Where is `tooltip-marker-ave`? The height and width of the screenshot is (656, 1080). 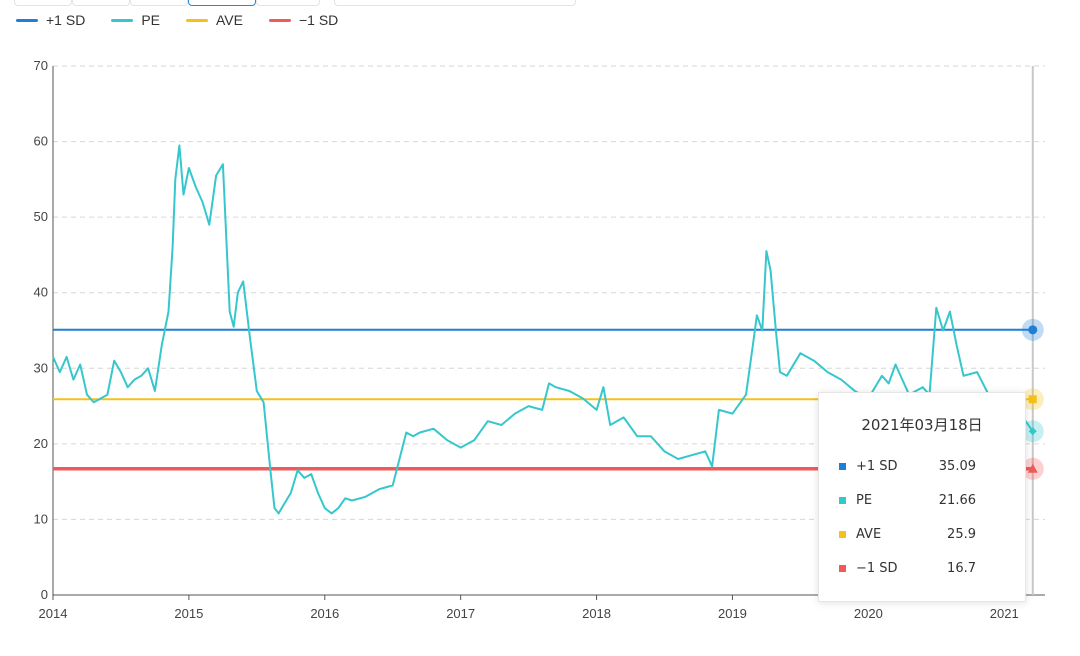 tooltip-marker-ave is located at coordinates (842, 534).